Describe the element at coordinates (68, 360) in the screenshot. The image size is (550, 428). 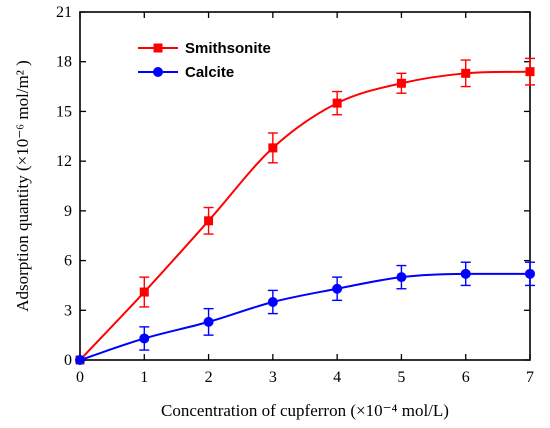
I see `y-tick-label: 0` at that location.